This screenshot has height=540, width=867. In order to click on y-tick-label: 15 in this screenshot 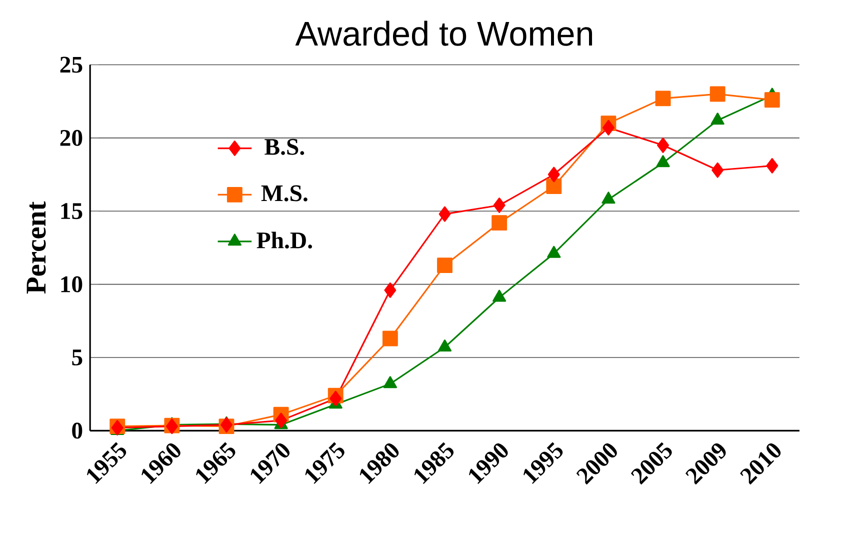, I will do `click(71, 210)`.